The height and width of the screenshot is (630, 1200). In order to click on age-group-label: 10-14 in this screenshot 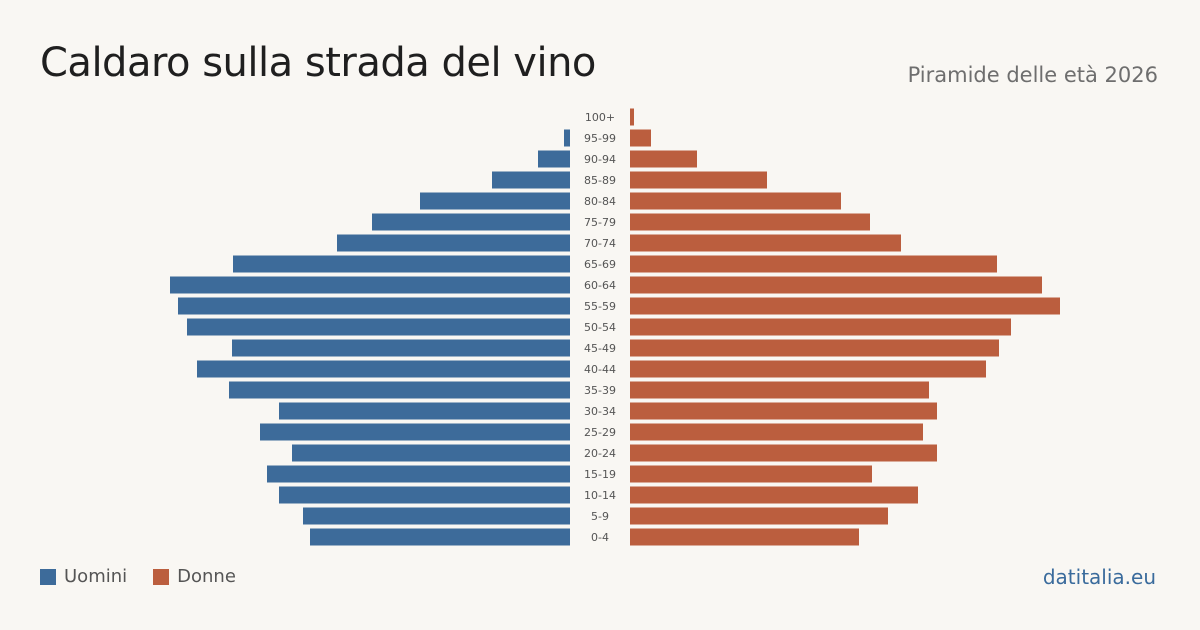, I will do `click(600, 495)`.